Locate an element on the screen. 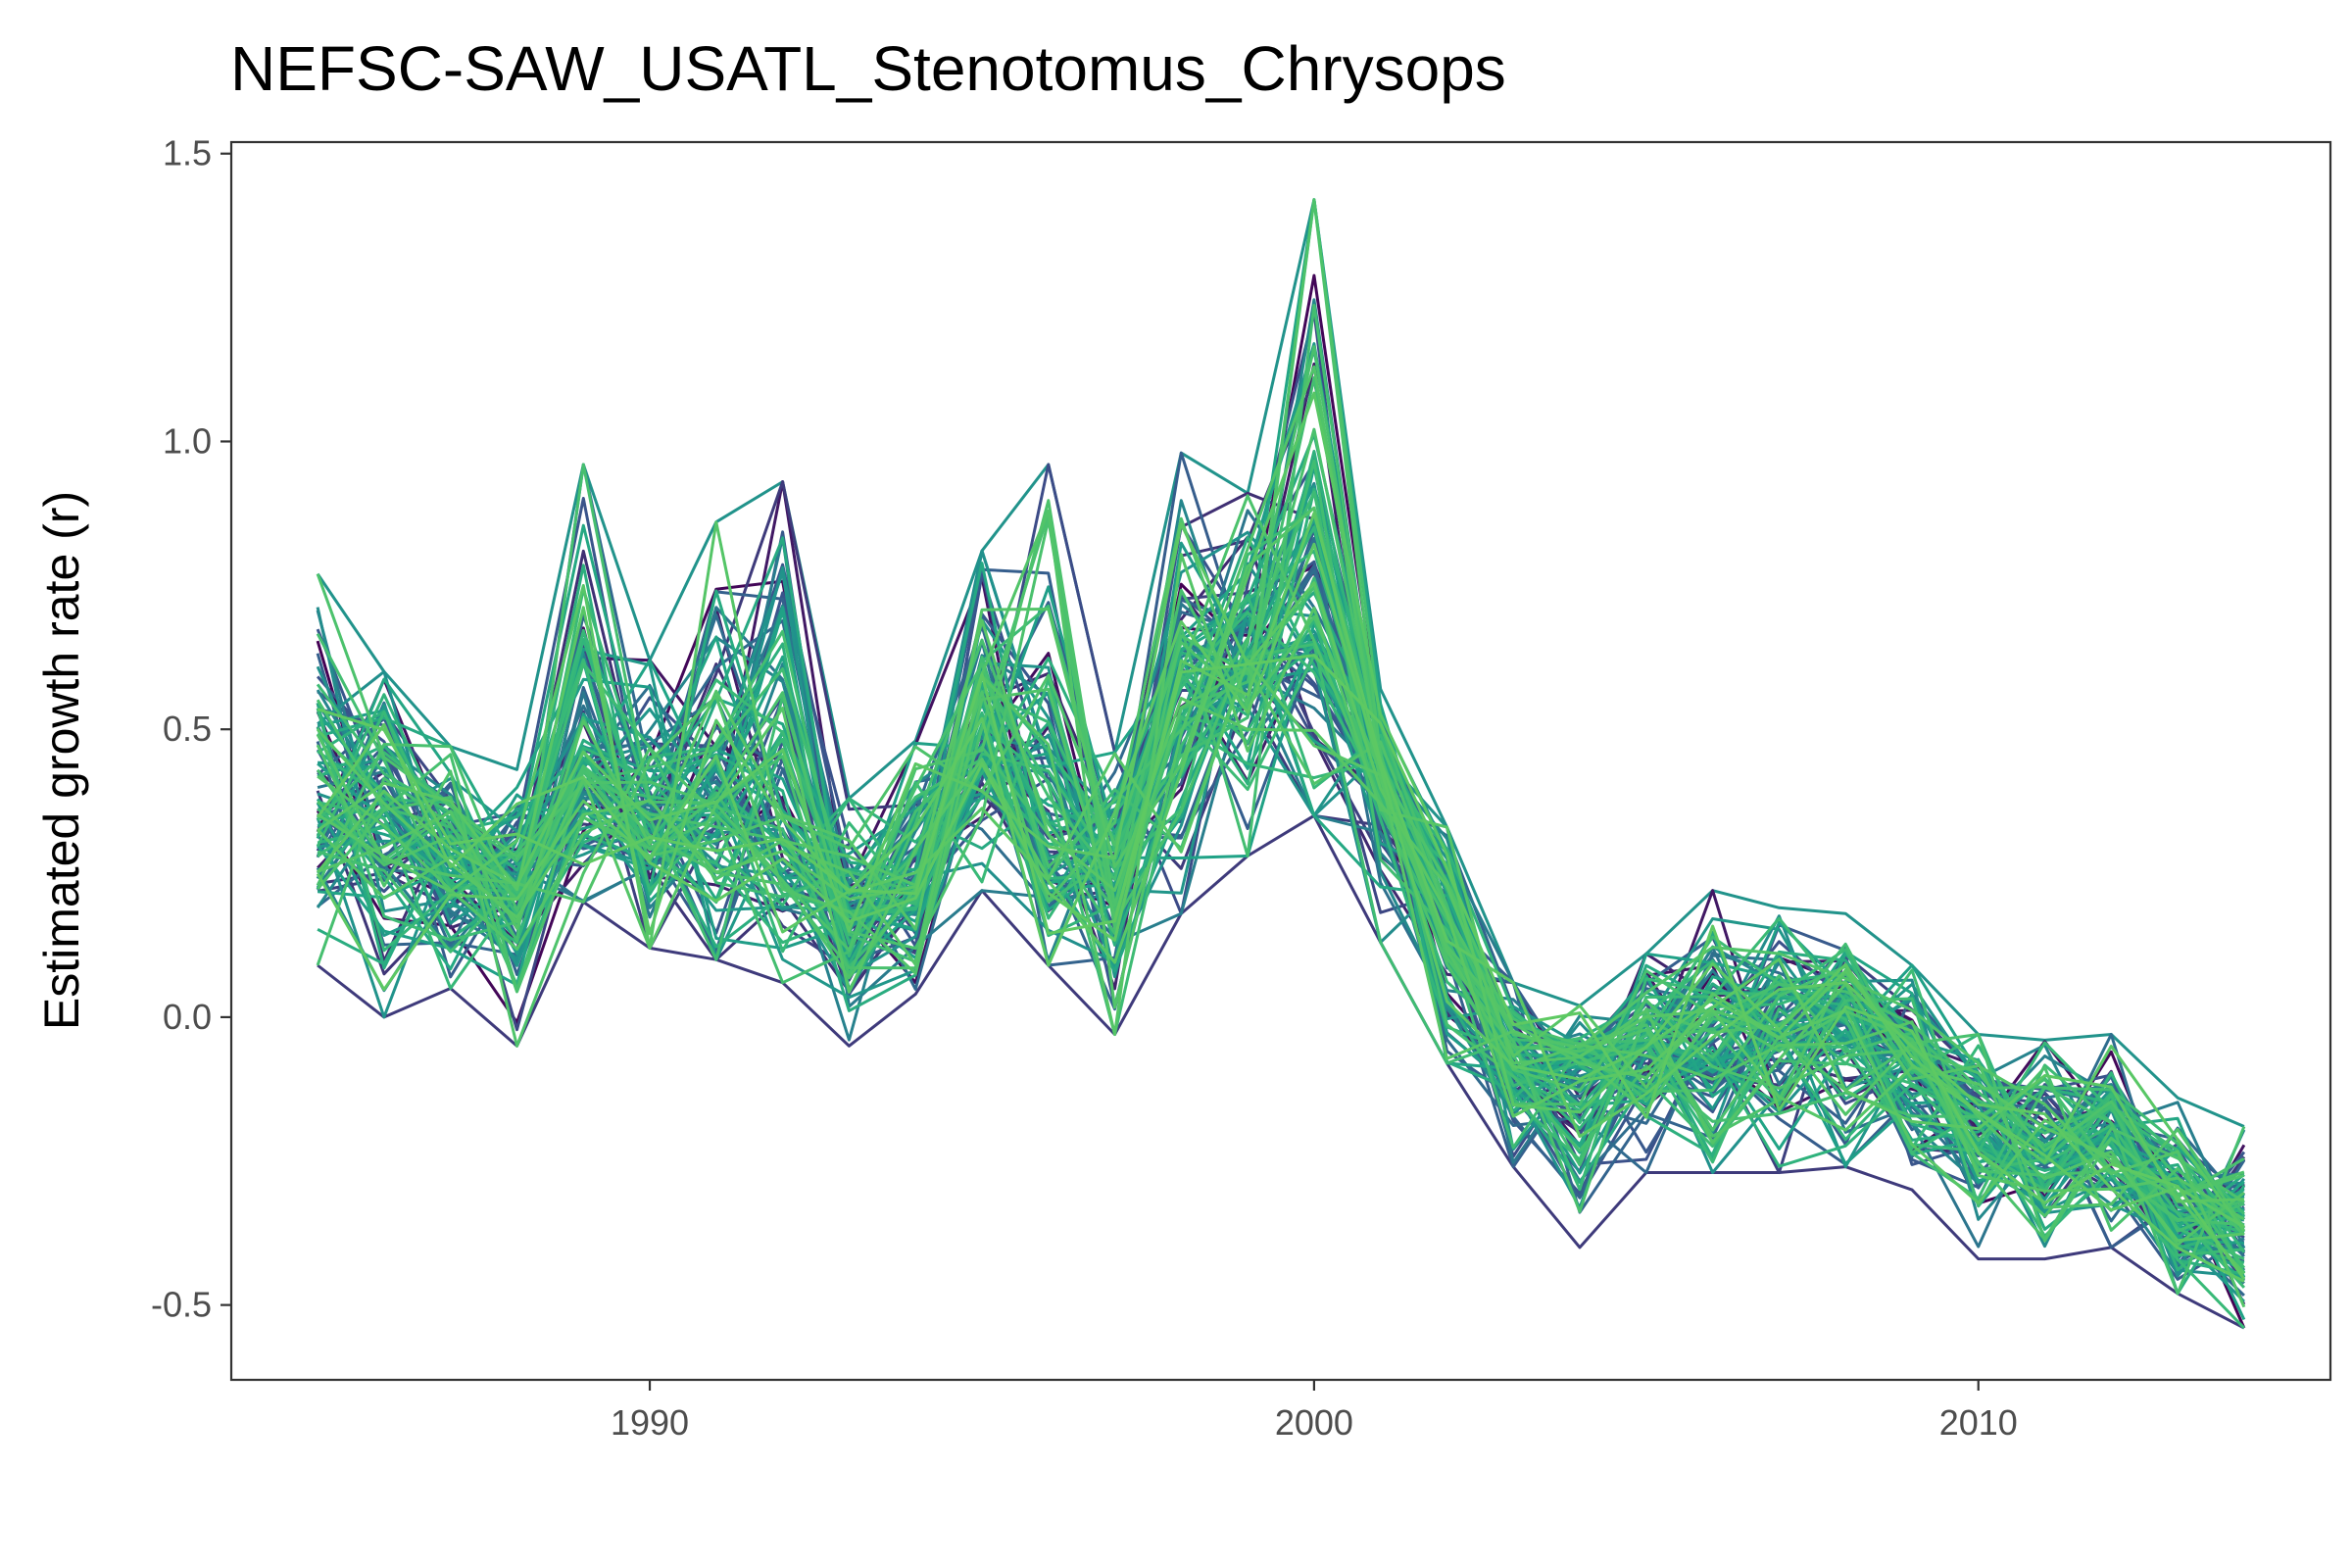 The height and width of the screenshot is (1568, 2352). x-tick-label: 2010 is located at coordinates (1978, 1422).